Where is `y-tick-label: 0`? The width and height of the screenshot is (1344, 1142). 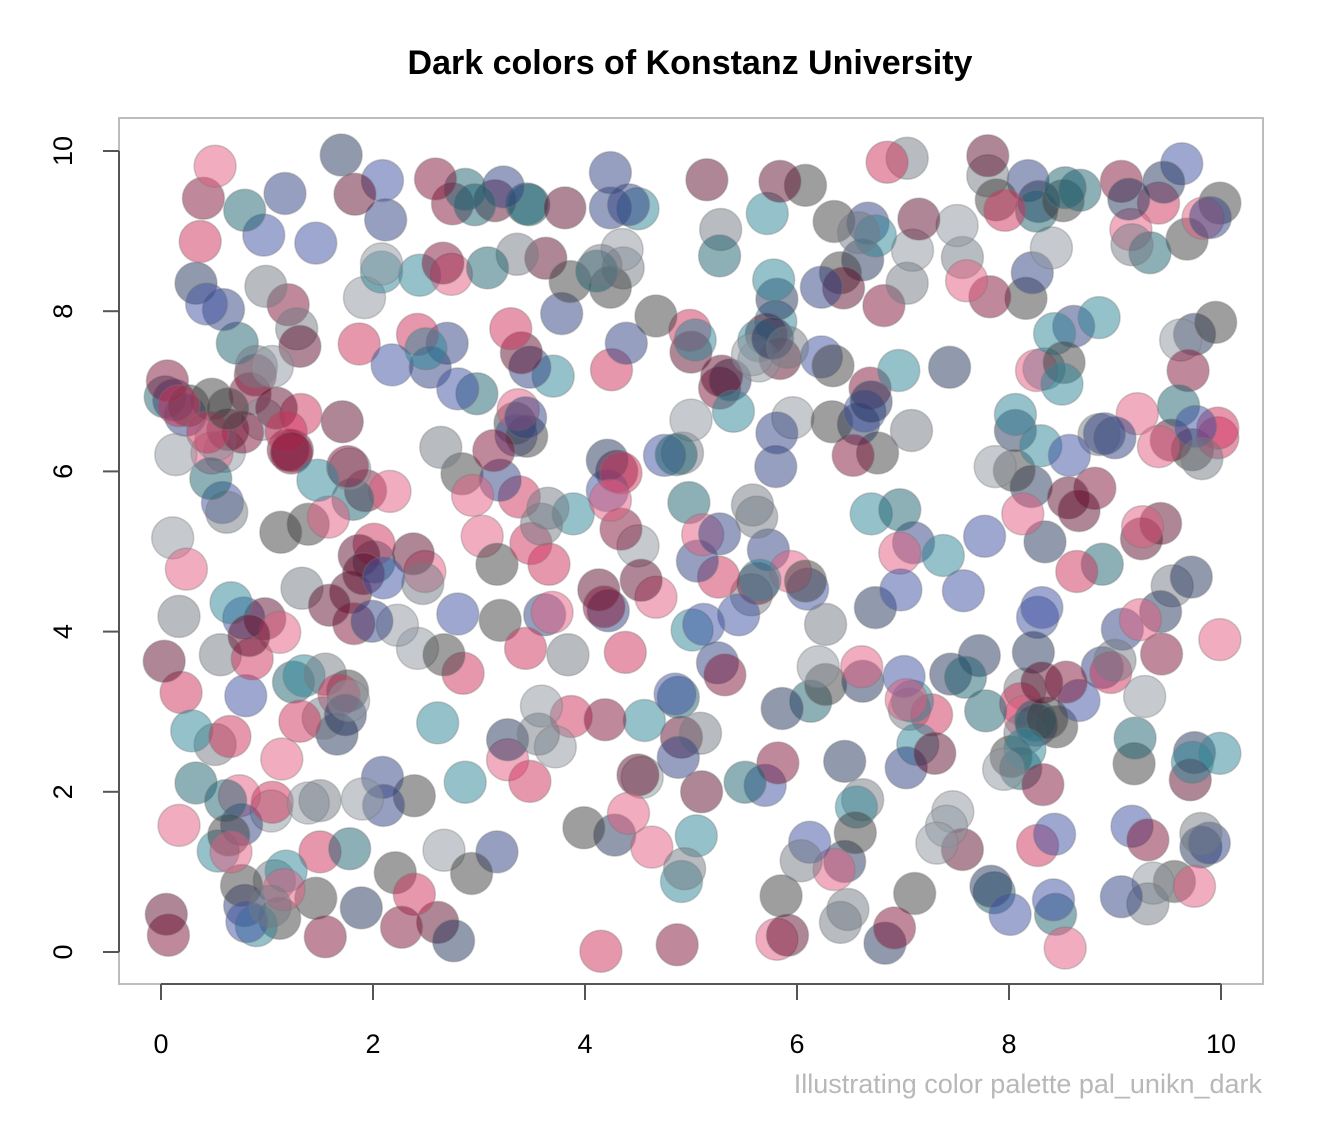 y-tick-label: 0 is located at coordinates (63, 951).